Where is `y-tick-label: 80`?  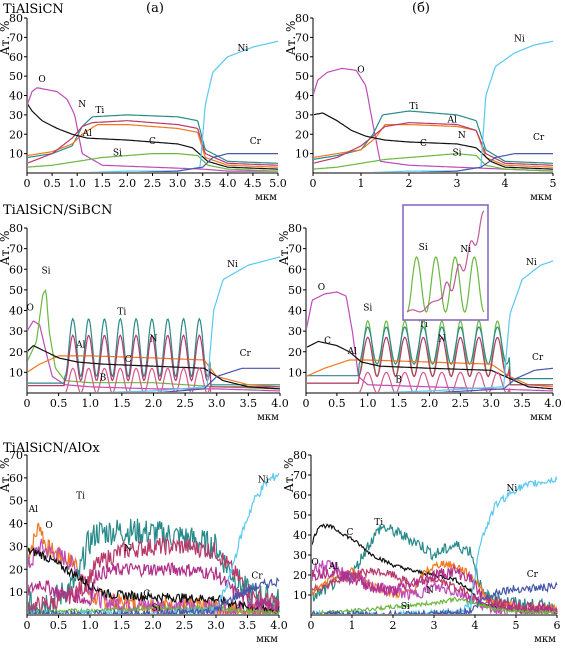 y-tick-label: 80 is located at coordinates (300, 455).